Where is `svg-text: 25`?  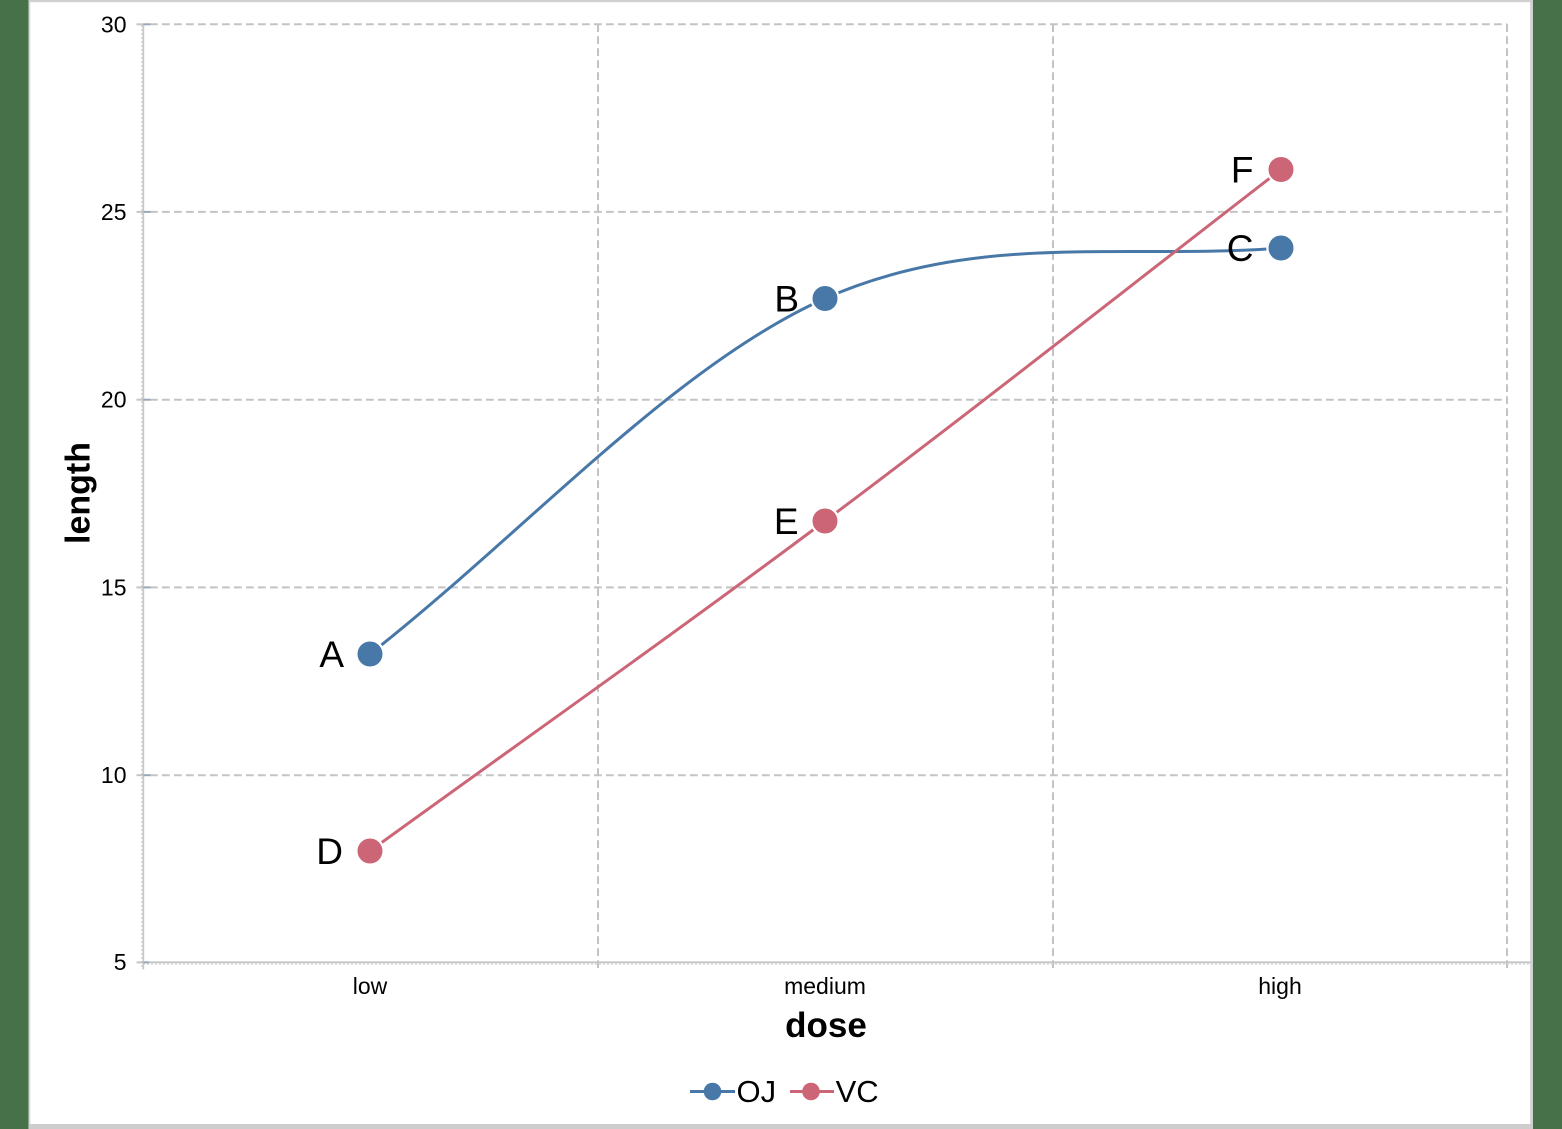 svg-text: 25 is located at coordinates (114, 212).